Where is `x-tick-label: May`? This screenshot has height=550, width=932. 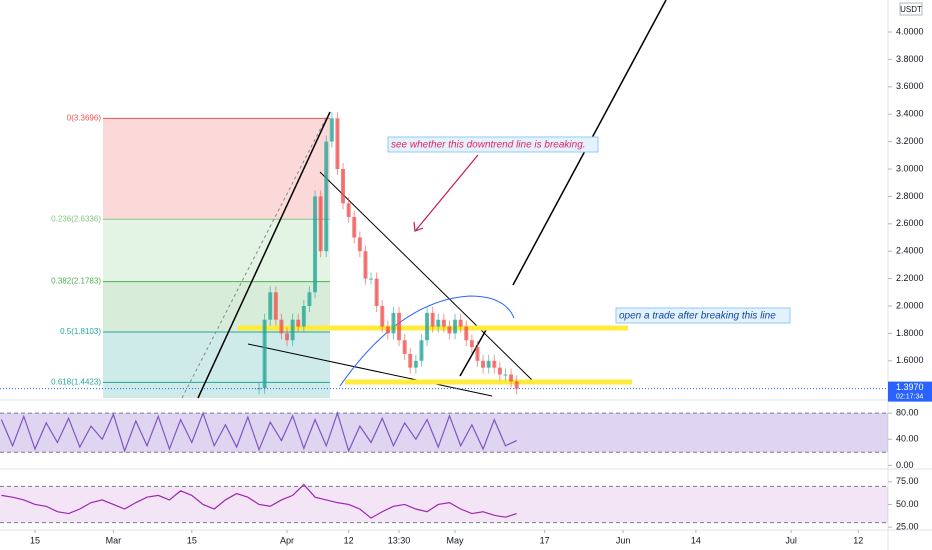
x-tick-label: May is located at coordinates (456, 540).